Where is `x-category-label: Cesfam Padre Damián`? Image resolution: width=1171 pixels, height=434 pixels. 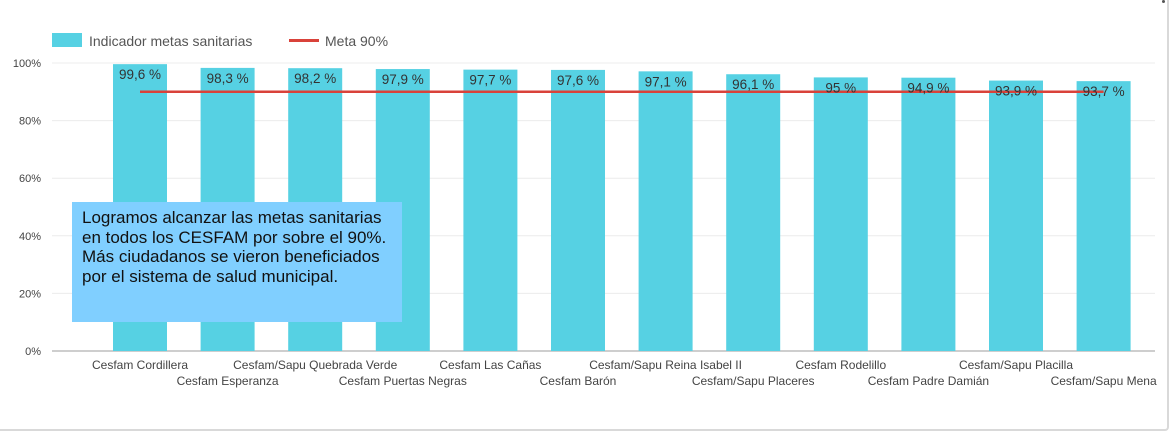 x-category-label: Cesfam Padre Damián is located at coordinates (928, 381).